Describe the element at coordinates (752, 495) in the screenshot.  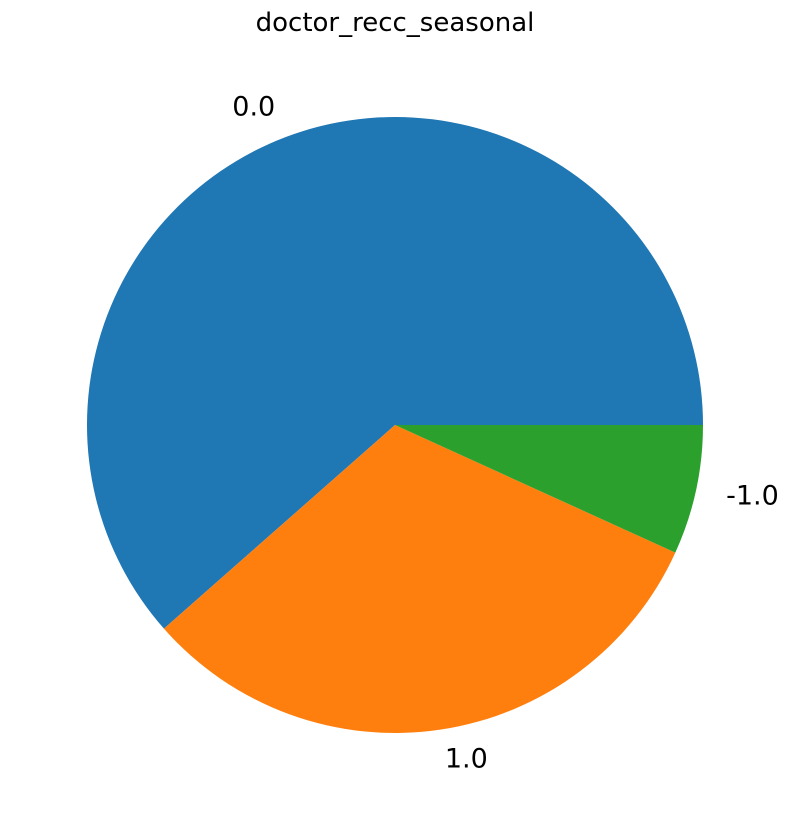
I see `pie-label: -1.0` at that location.